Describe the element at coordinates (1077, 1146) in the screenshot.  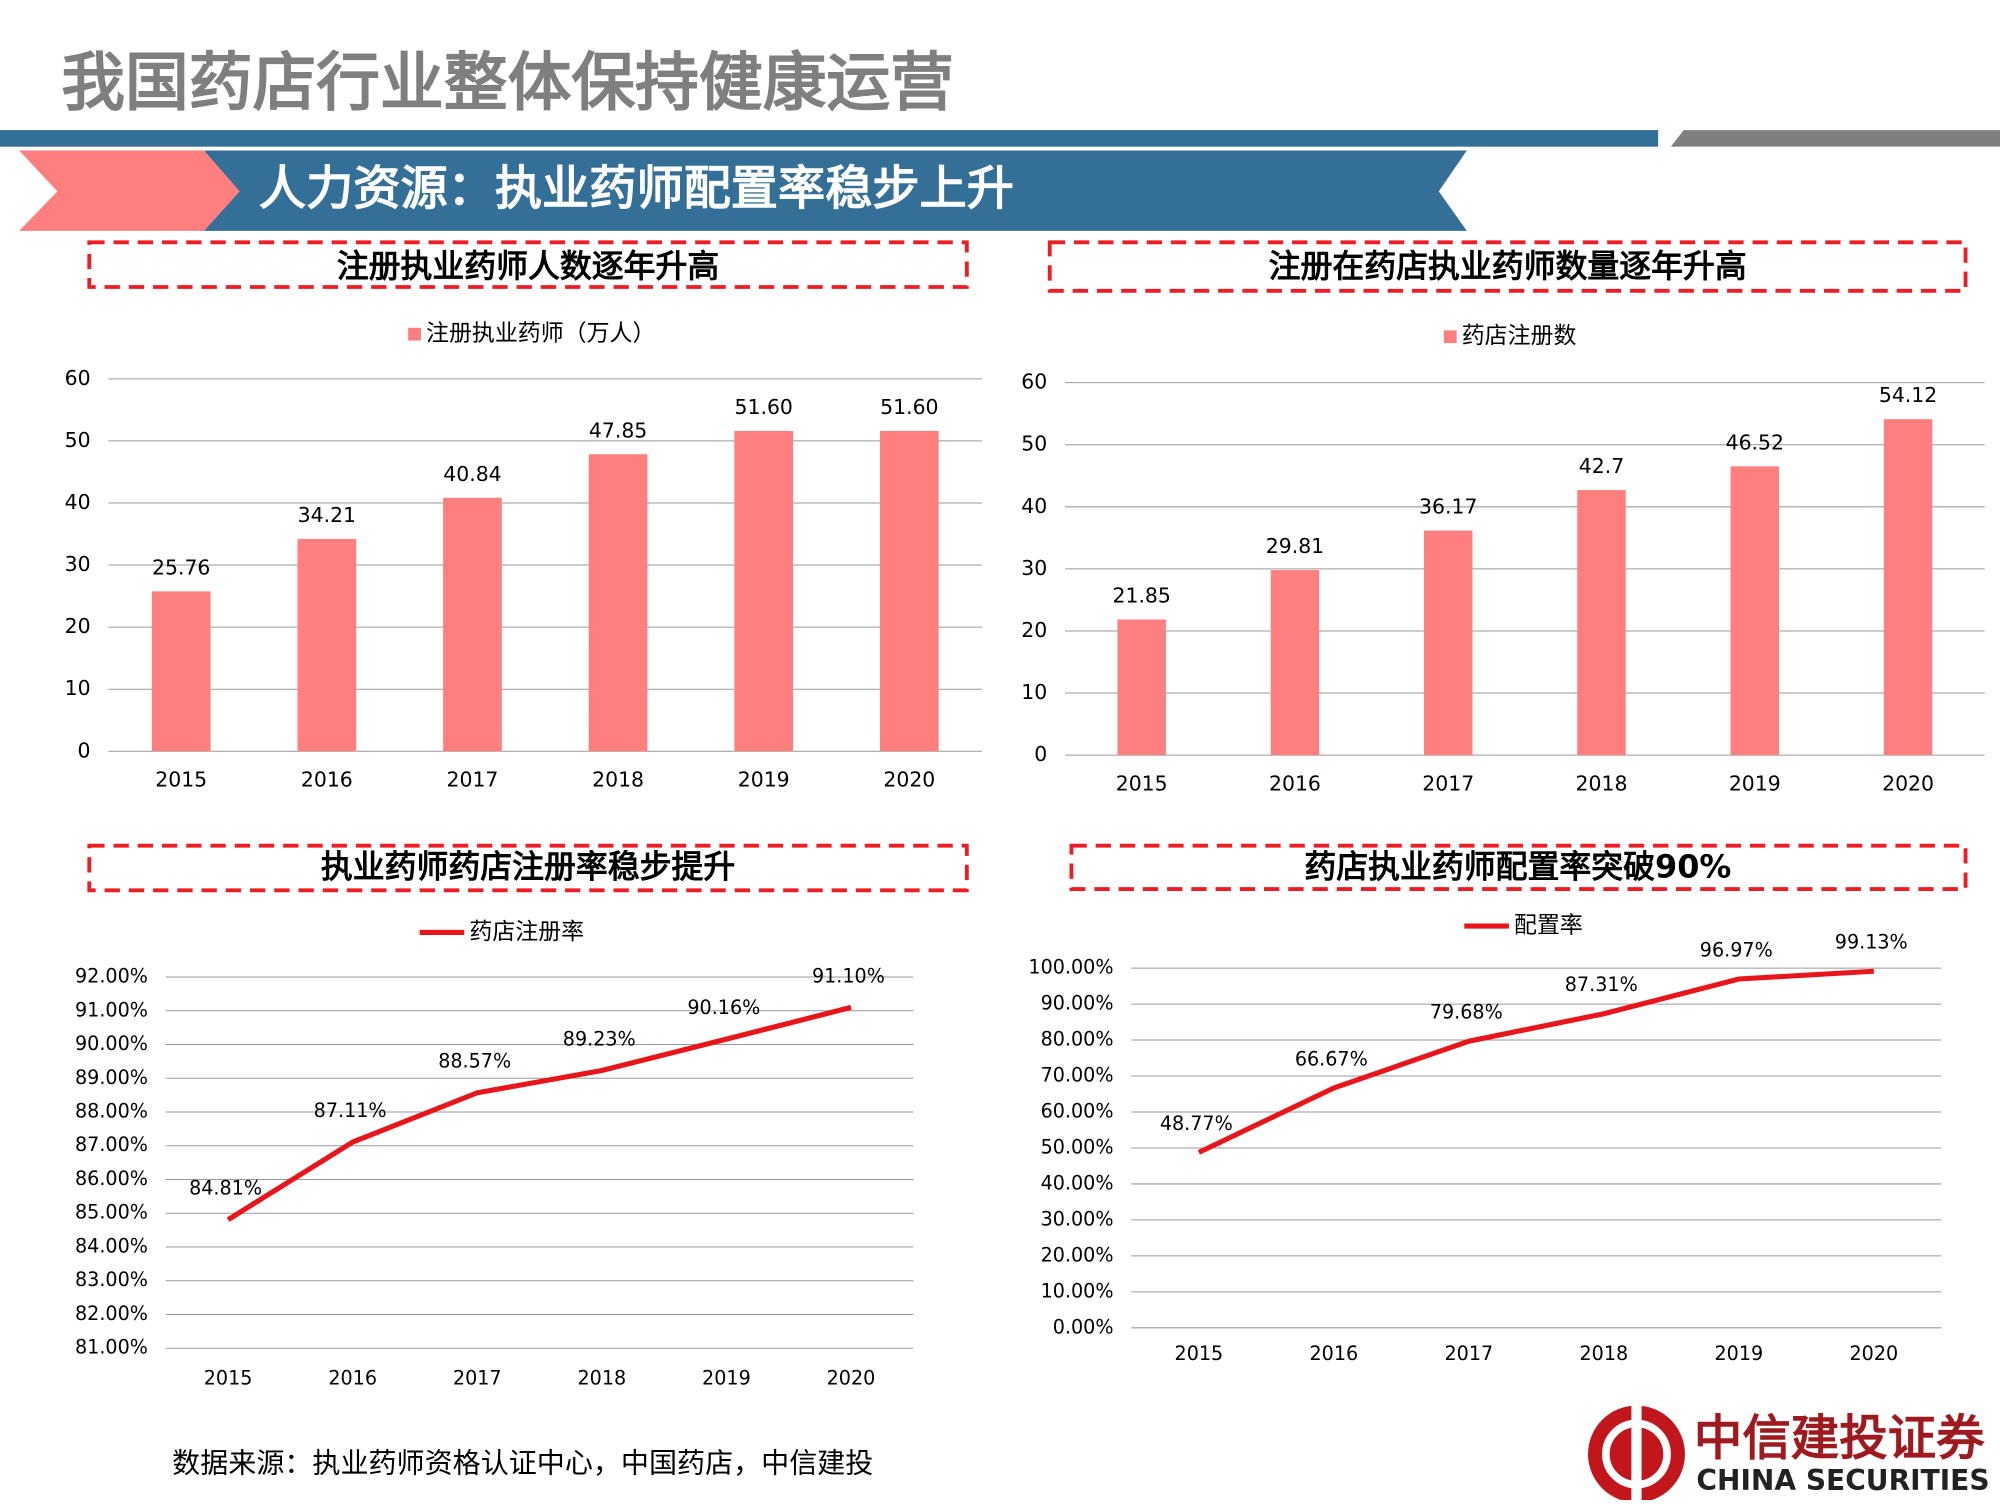
I see `y-tick-label: 50.00%` at that location.